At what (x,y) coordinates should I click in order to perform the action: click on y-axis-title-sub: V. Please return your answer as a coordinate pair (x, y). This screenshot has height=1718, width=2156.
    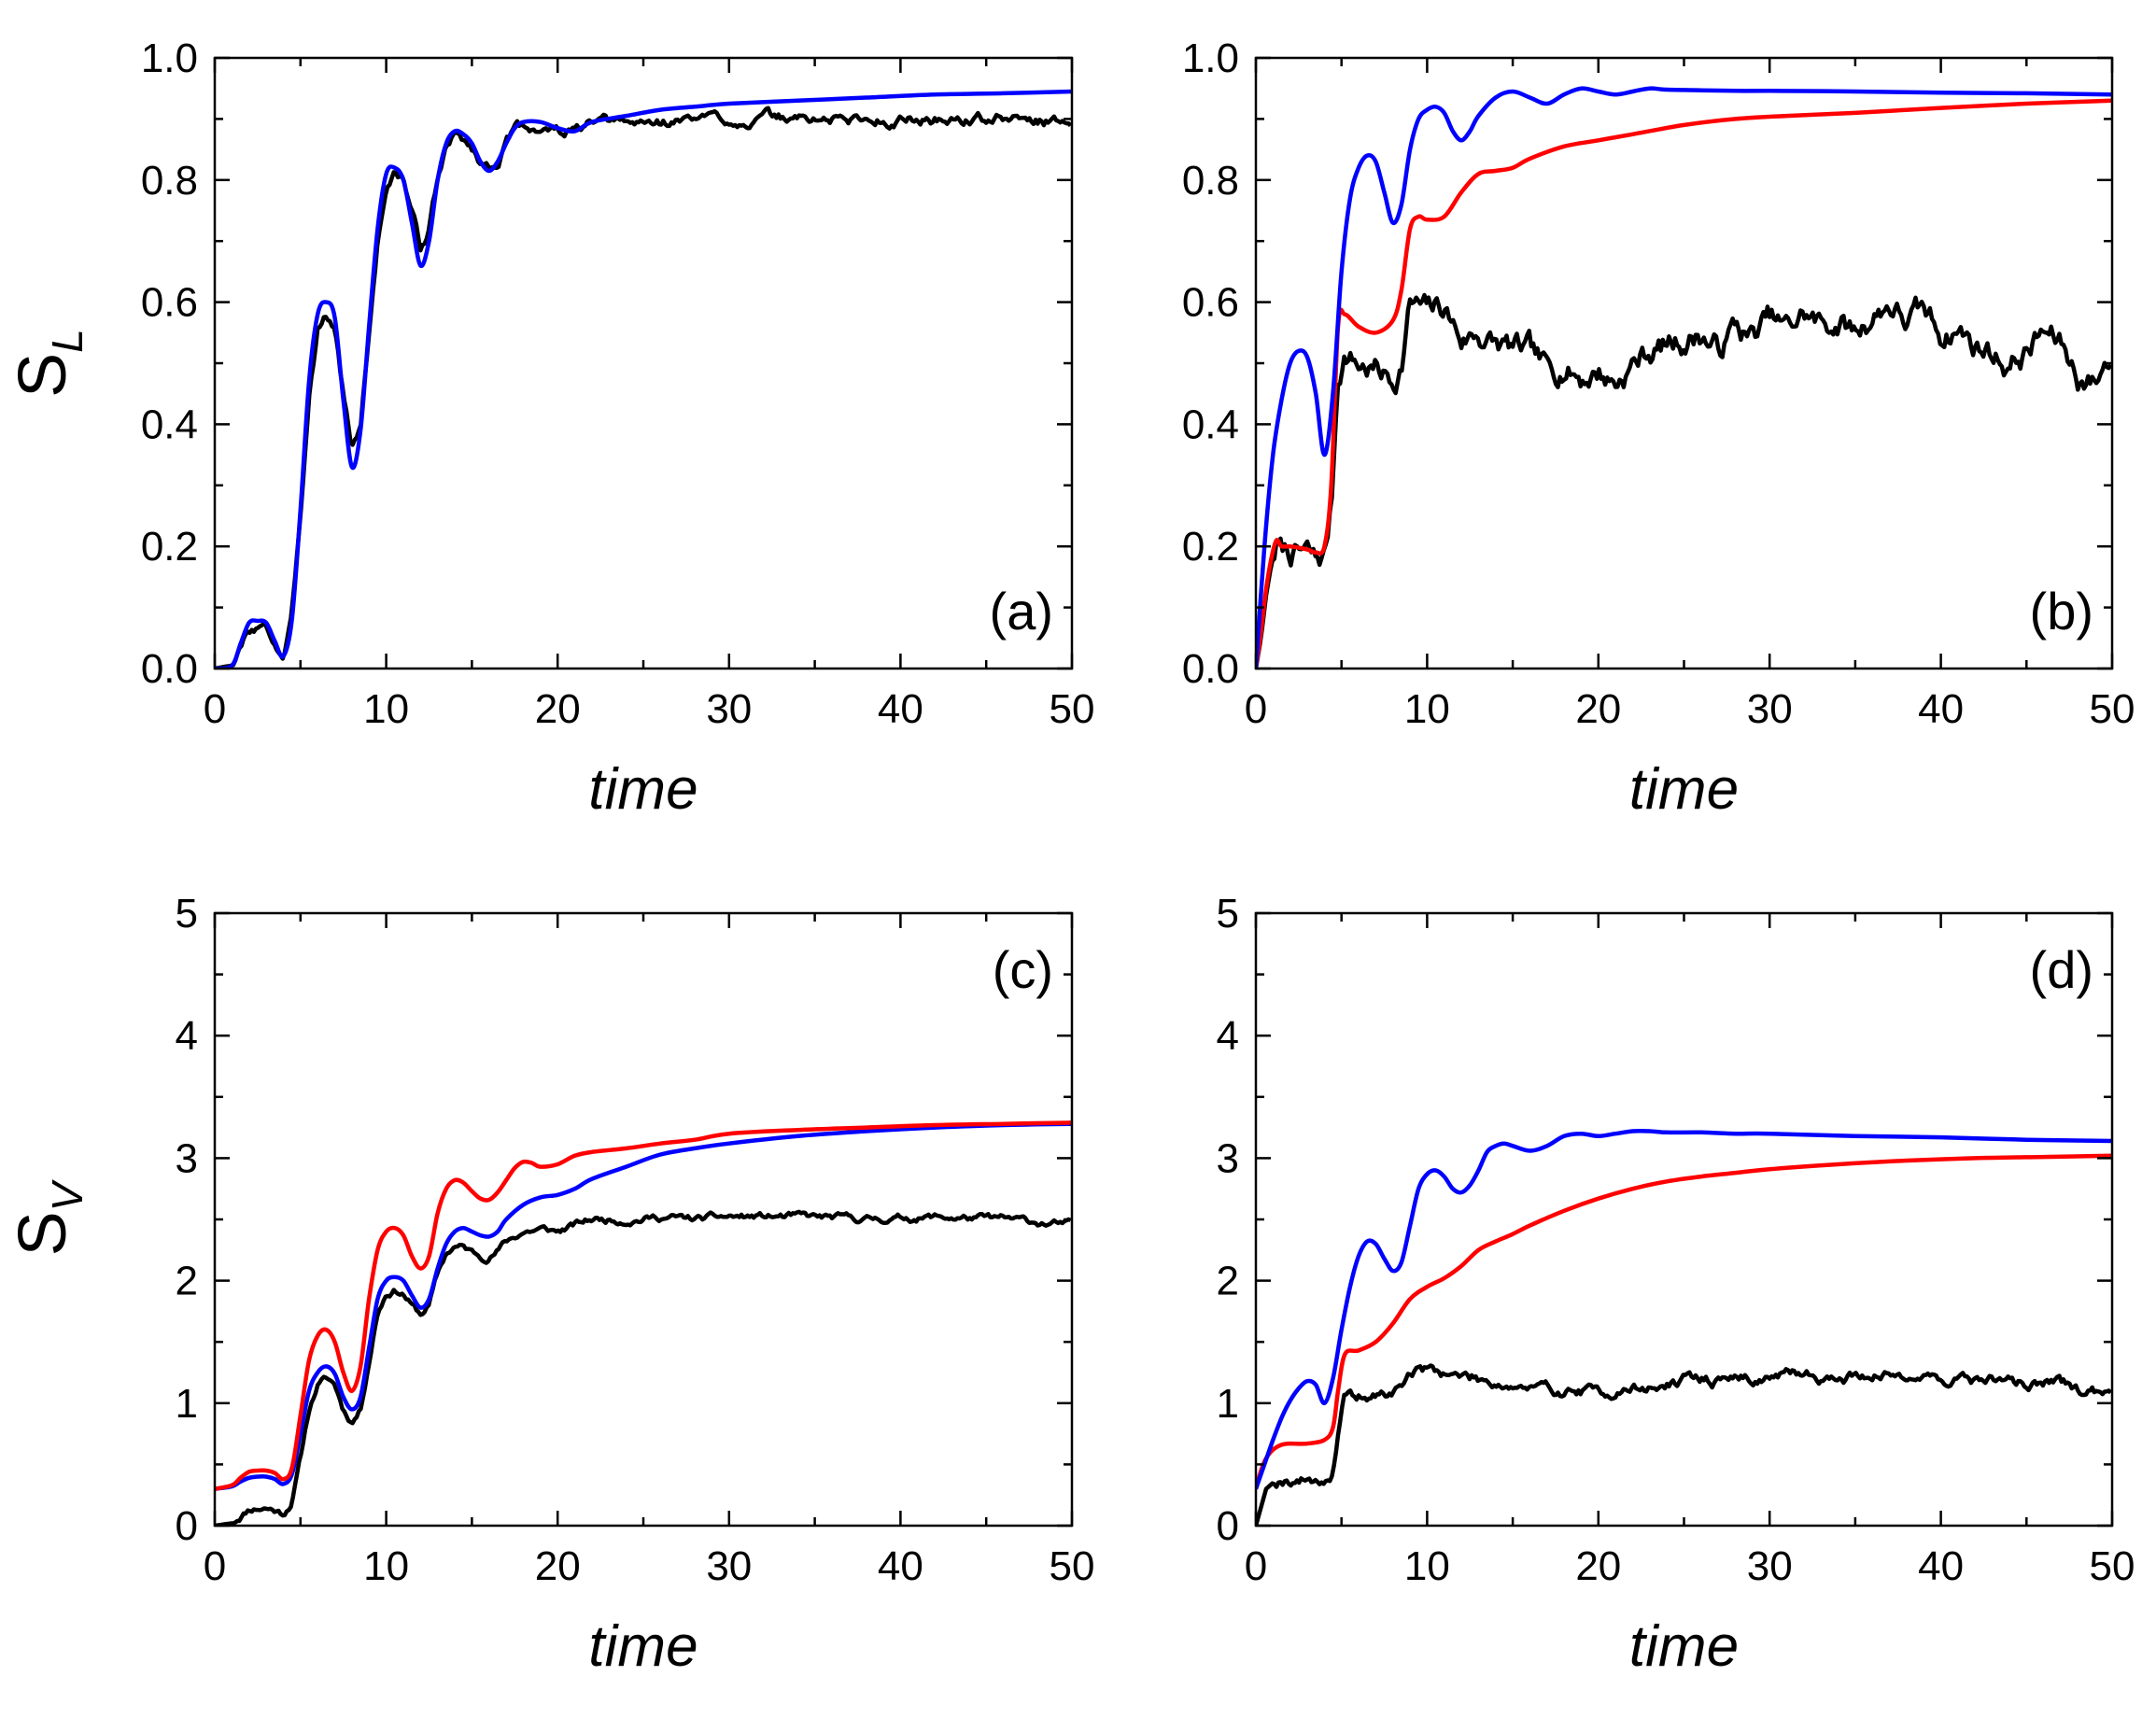
    Looking at the image, I should click on (67, 1194).